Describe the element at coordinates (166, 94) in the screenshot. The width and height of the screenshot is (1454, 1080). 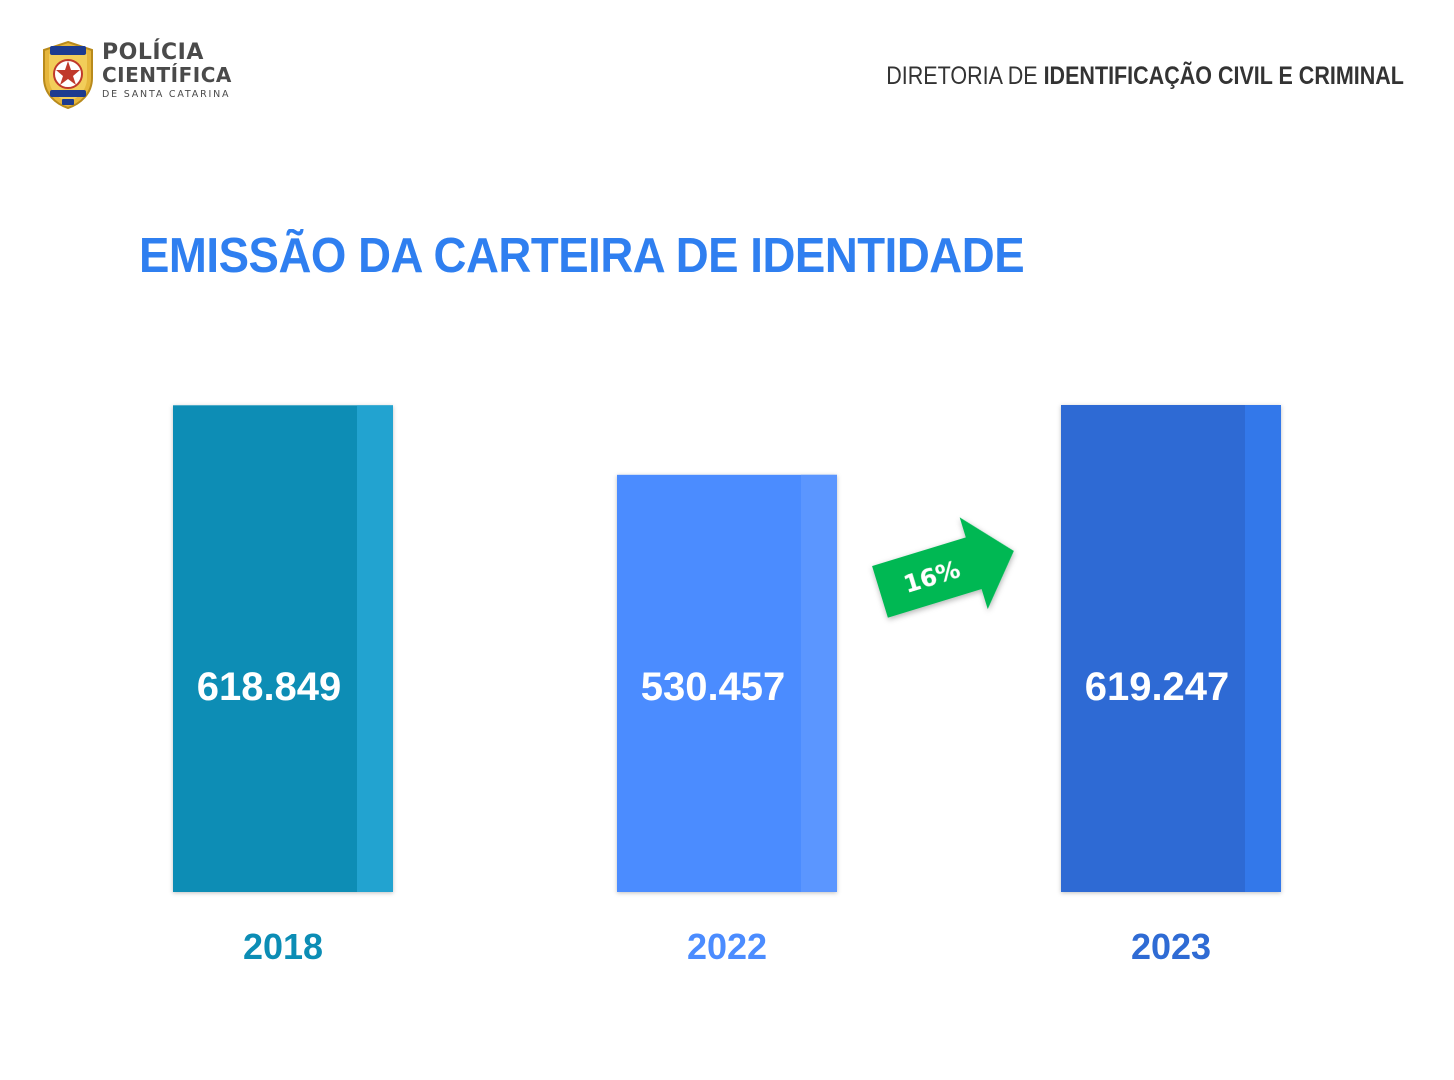
I see `logo-subtitle: DE SANTA CATARINA` at that location.